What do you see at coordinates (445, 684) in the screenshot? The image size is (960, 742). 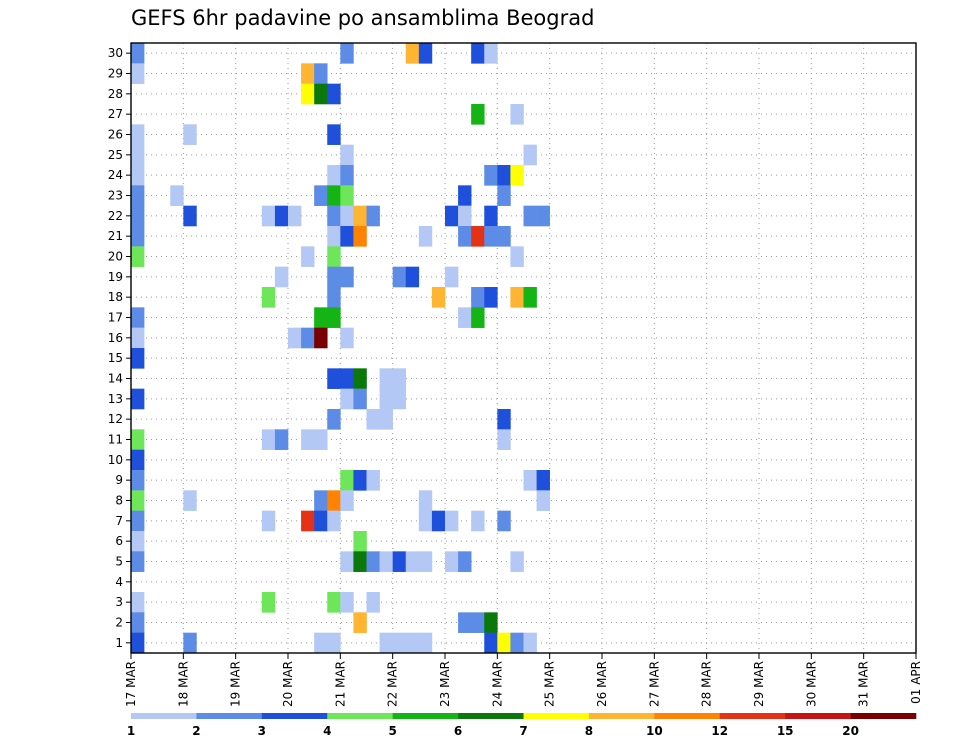 I see `x-tick-label: 23 MAR` at bounding box center [445, 684].